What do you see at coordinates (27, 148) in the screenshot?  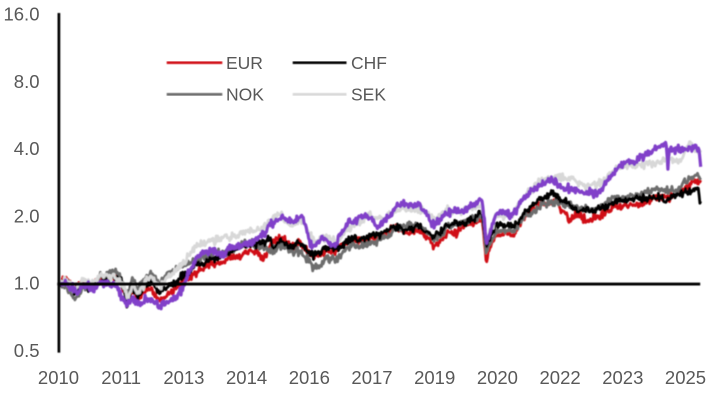 I see `svg-text: 4.0` at bounding box center [27, 148].